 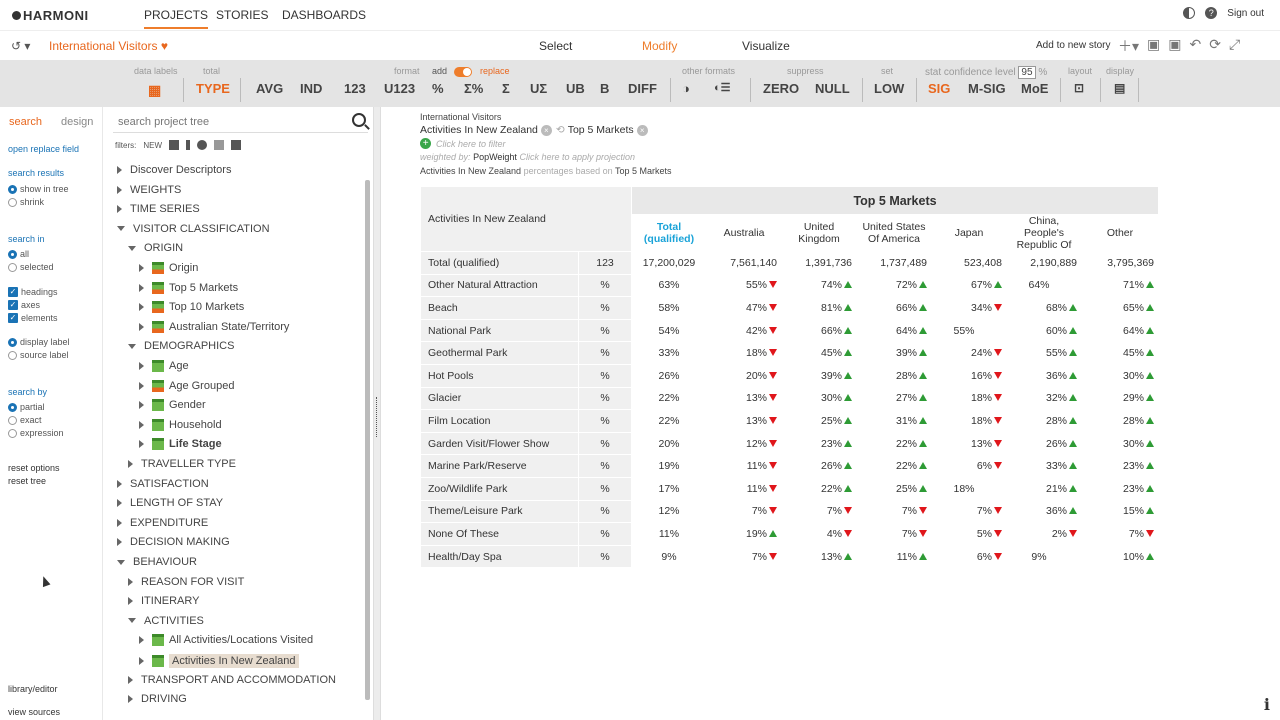 I want to click on table-cell: 47%, so click(x=744, y=308).